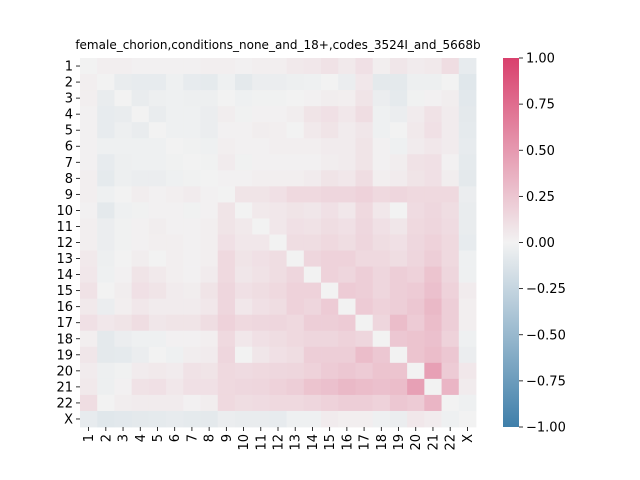  What do you see at coordinates (192, 438) in the screenshot?
I see `x-tick-label: 7` at bounding box center [192, 438].